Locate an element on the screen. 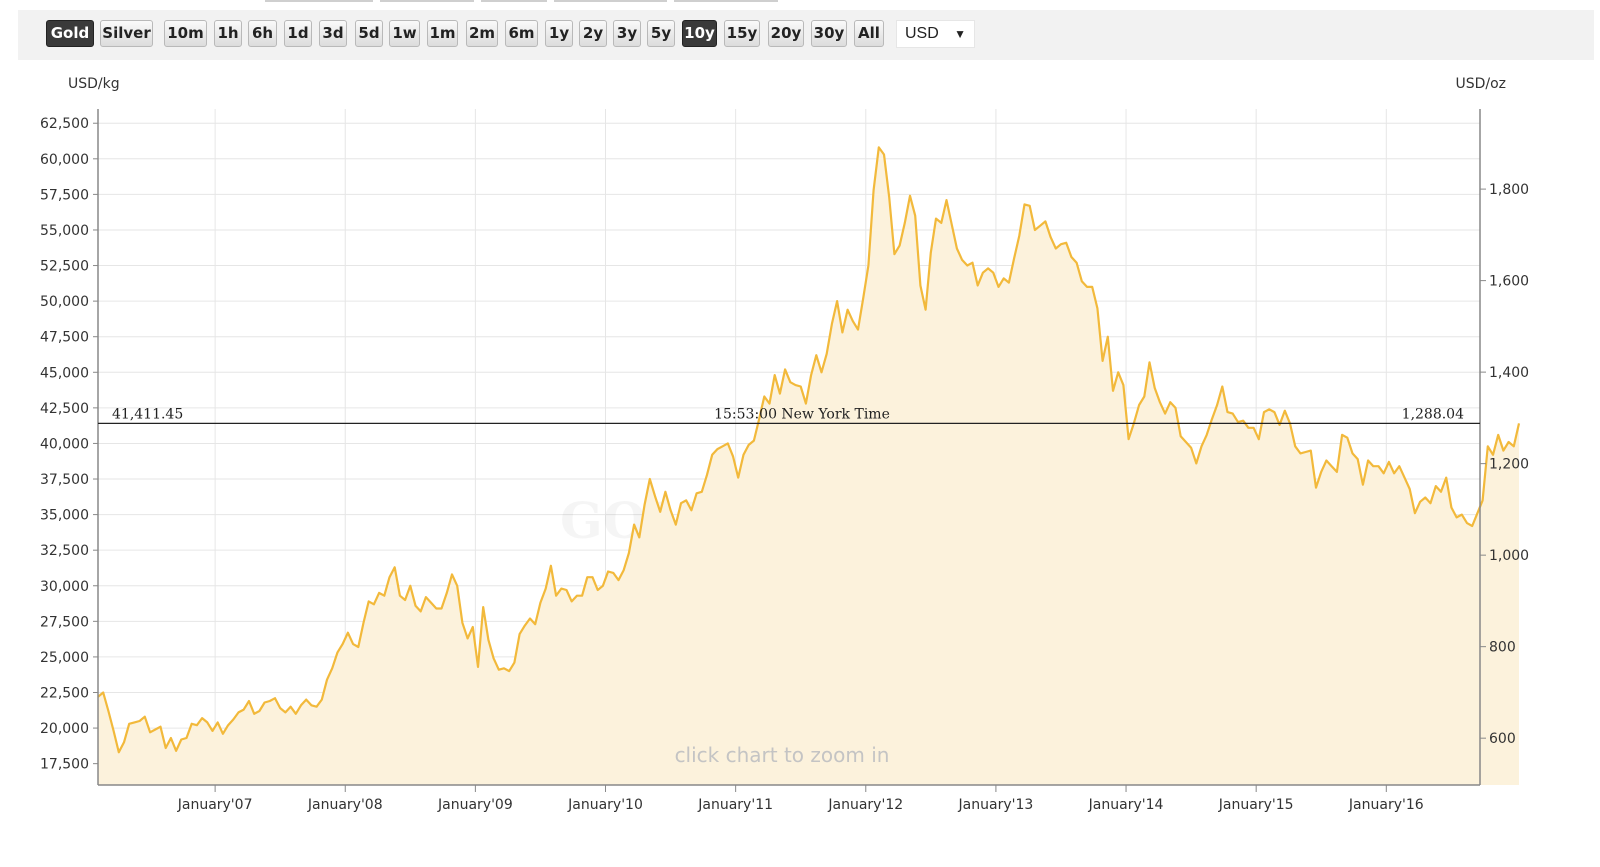  y2-tick-label: 600 is located at coordinates (1502, 739).